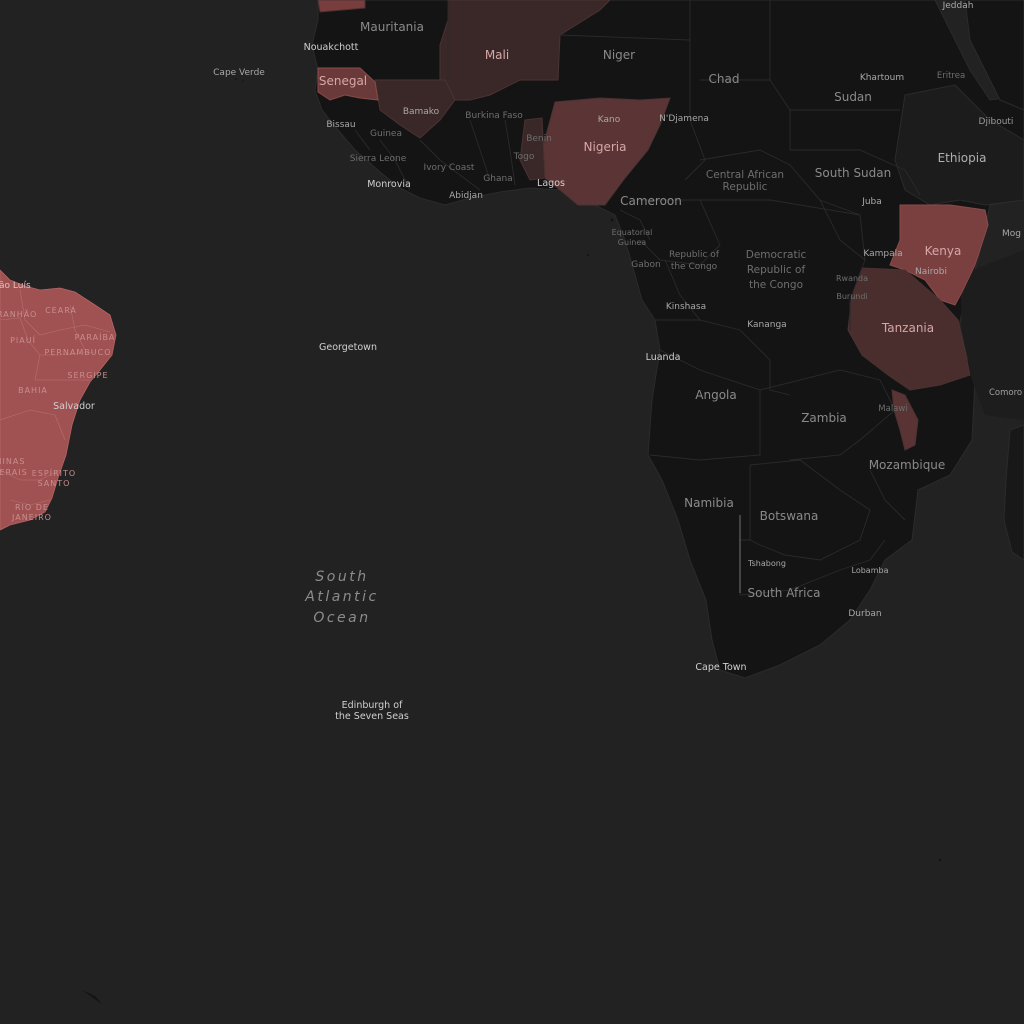 The height and width of the screenshot is (1024, 1024). I want to click on arabia-landmass, so click(994, 55).